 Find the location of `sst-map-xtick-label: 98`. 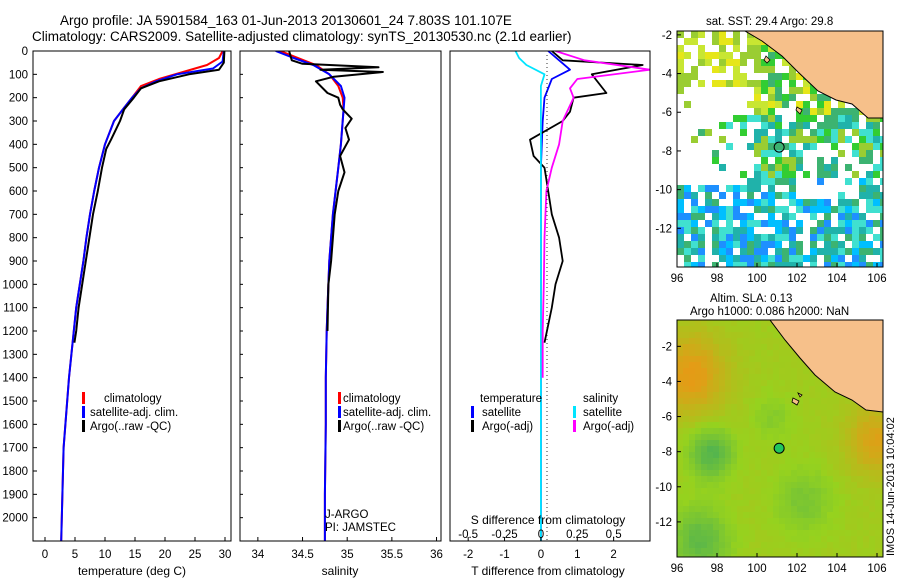

sst-map-xtick-label: 98 is located at coordinates (717, 279).